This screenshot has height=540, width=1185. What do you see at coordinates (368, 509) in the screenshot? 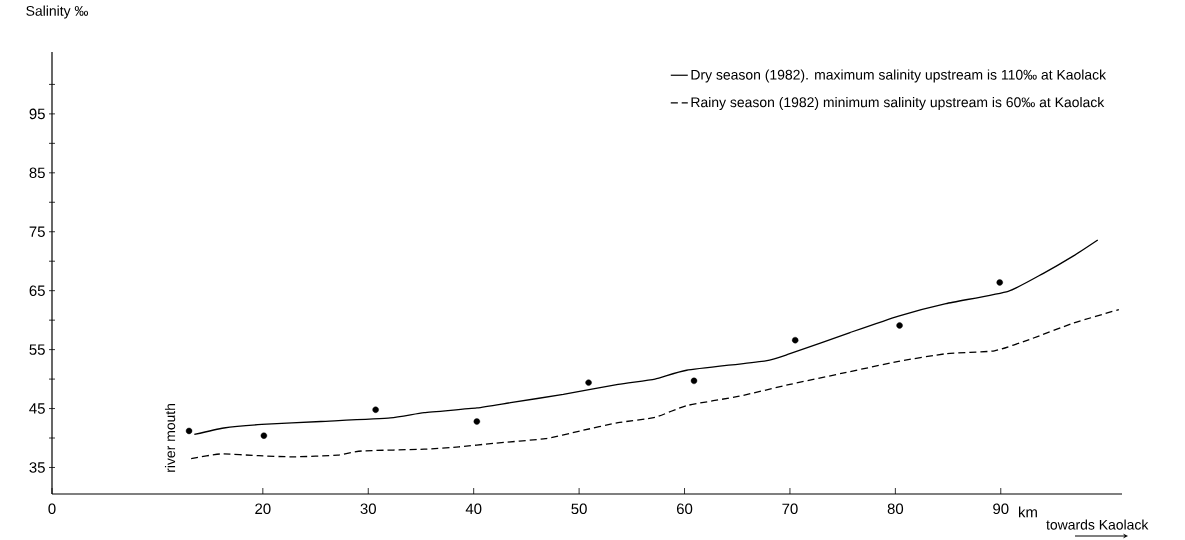
I see `x-tick-label: 30` at bounding box center [368, 509].